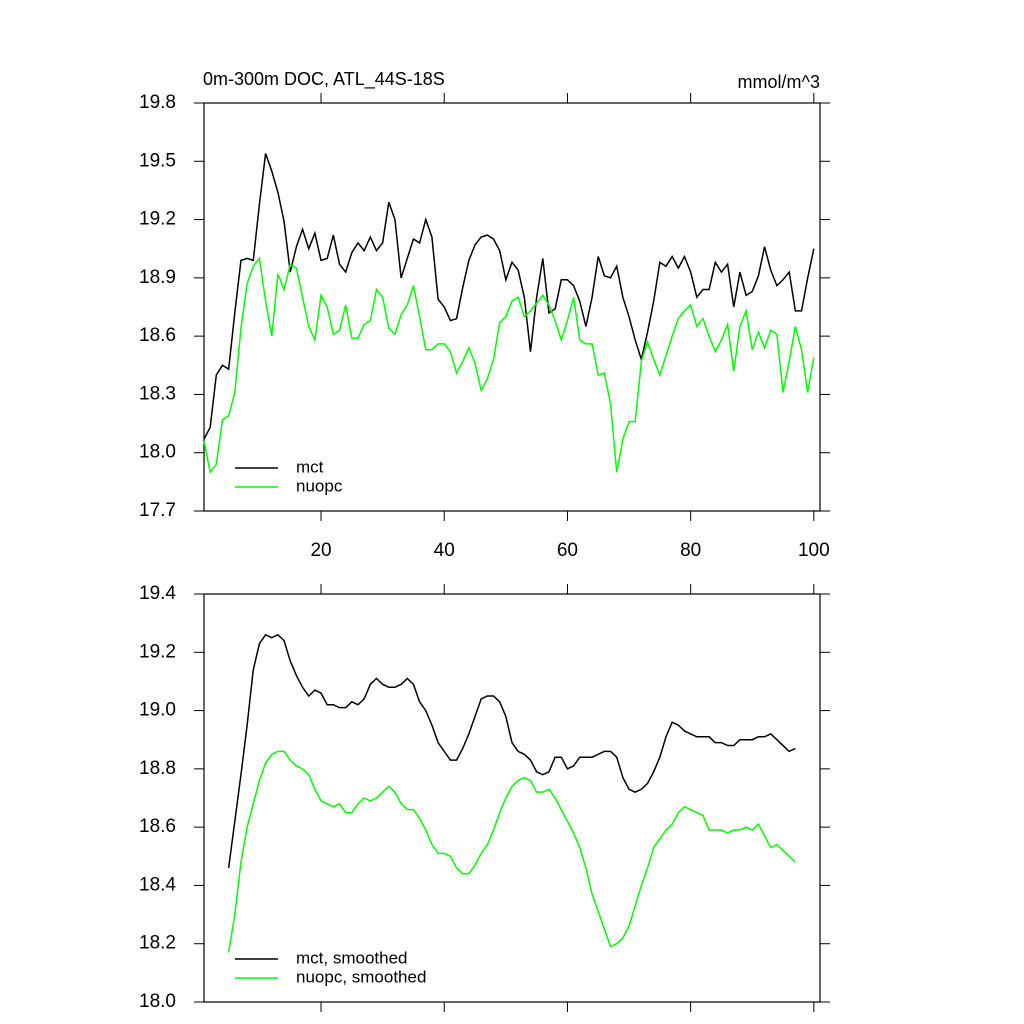 The image size is (1024, 1024). What do you see at coordinates (157, 102) in the screenshot?
I see `y-tick-label: 19.8` at bounding box center [157, 102].